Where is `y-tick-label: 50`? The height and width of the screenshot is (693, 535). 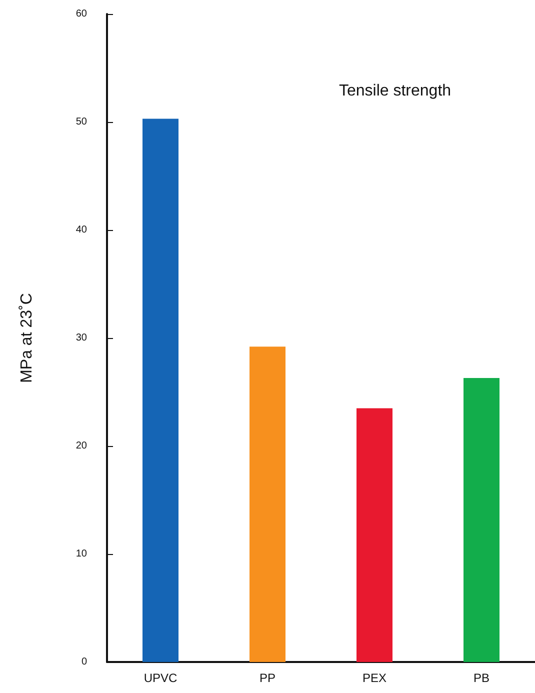
y-tick-label: 50 is located at coordinates (82, 122).